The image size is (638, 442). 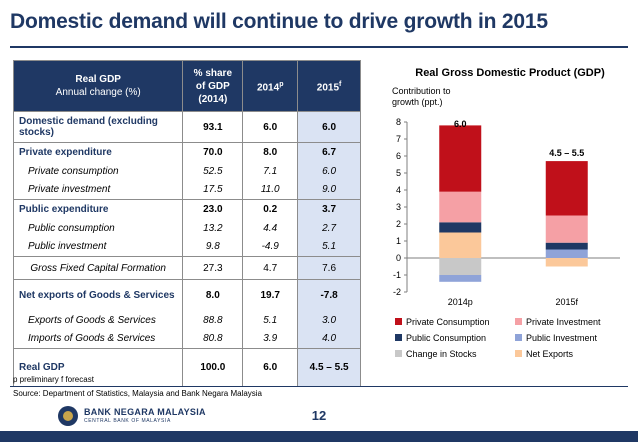 What do you see at coordinates (98, 92) in the screenshot?
I see `header-label-line2: Annual change (%)` at bounding box center [98, 92].